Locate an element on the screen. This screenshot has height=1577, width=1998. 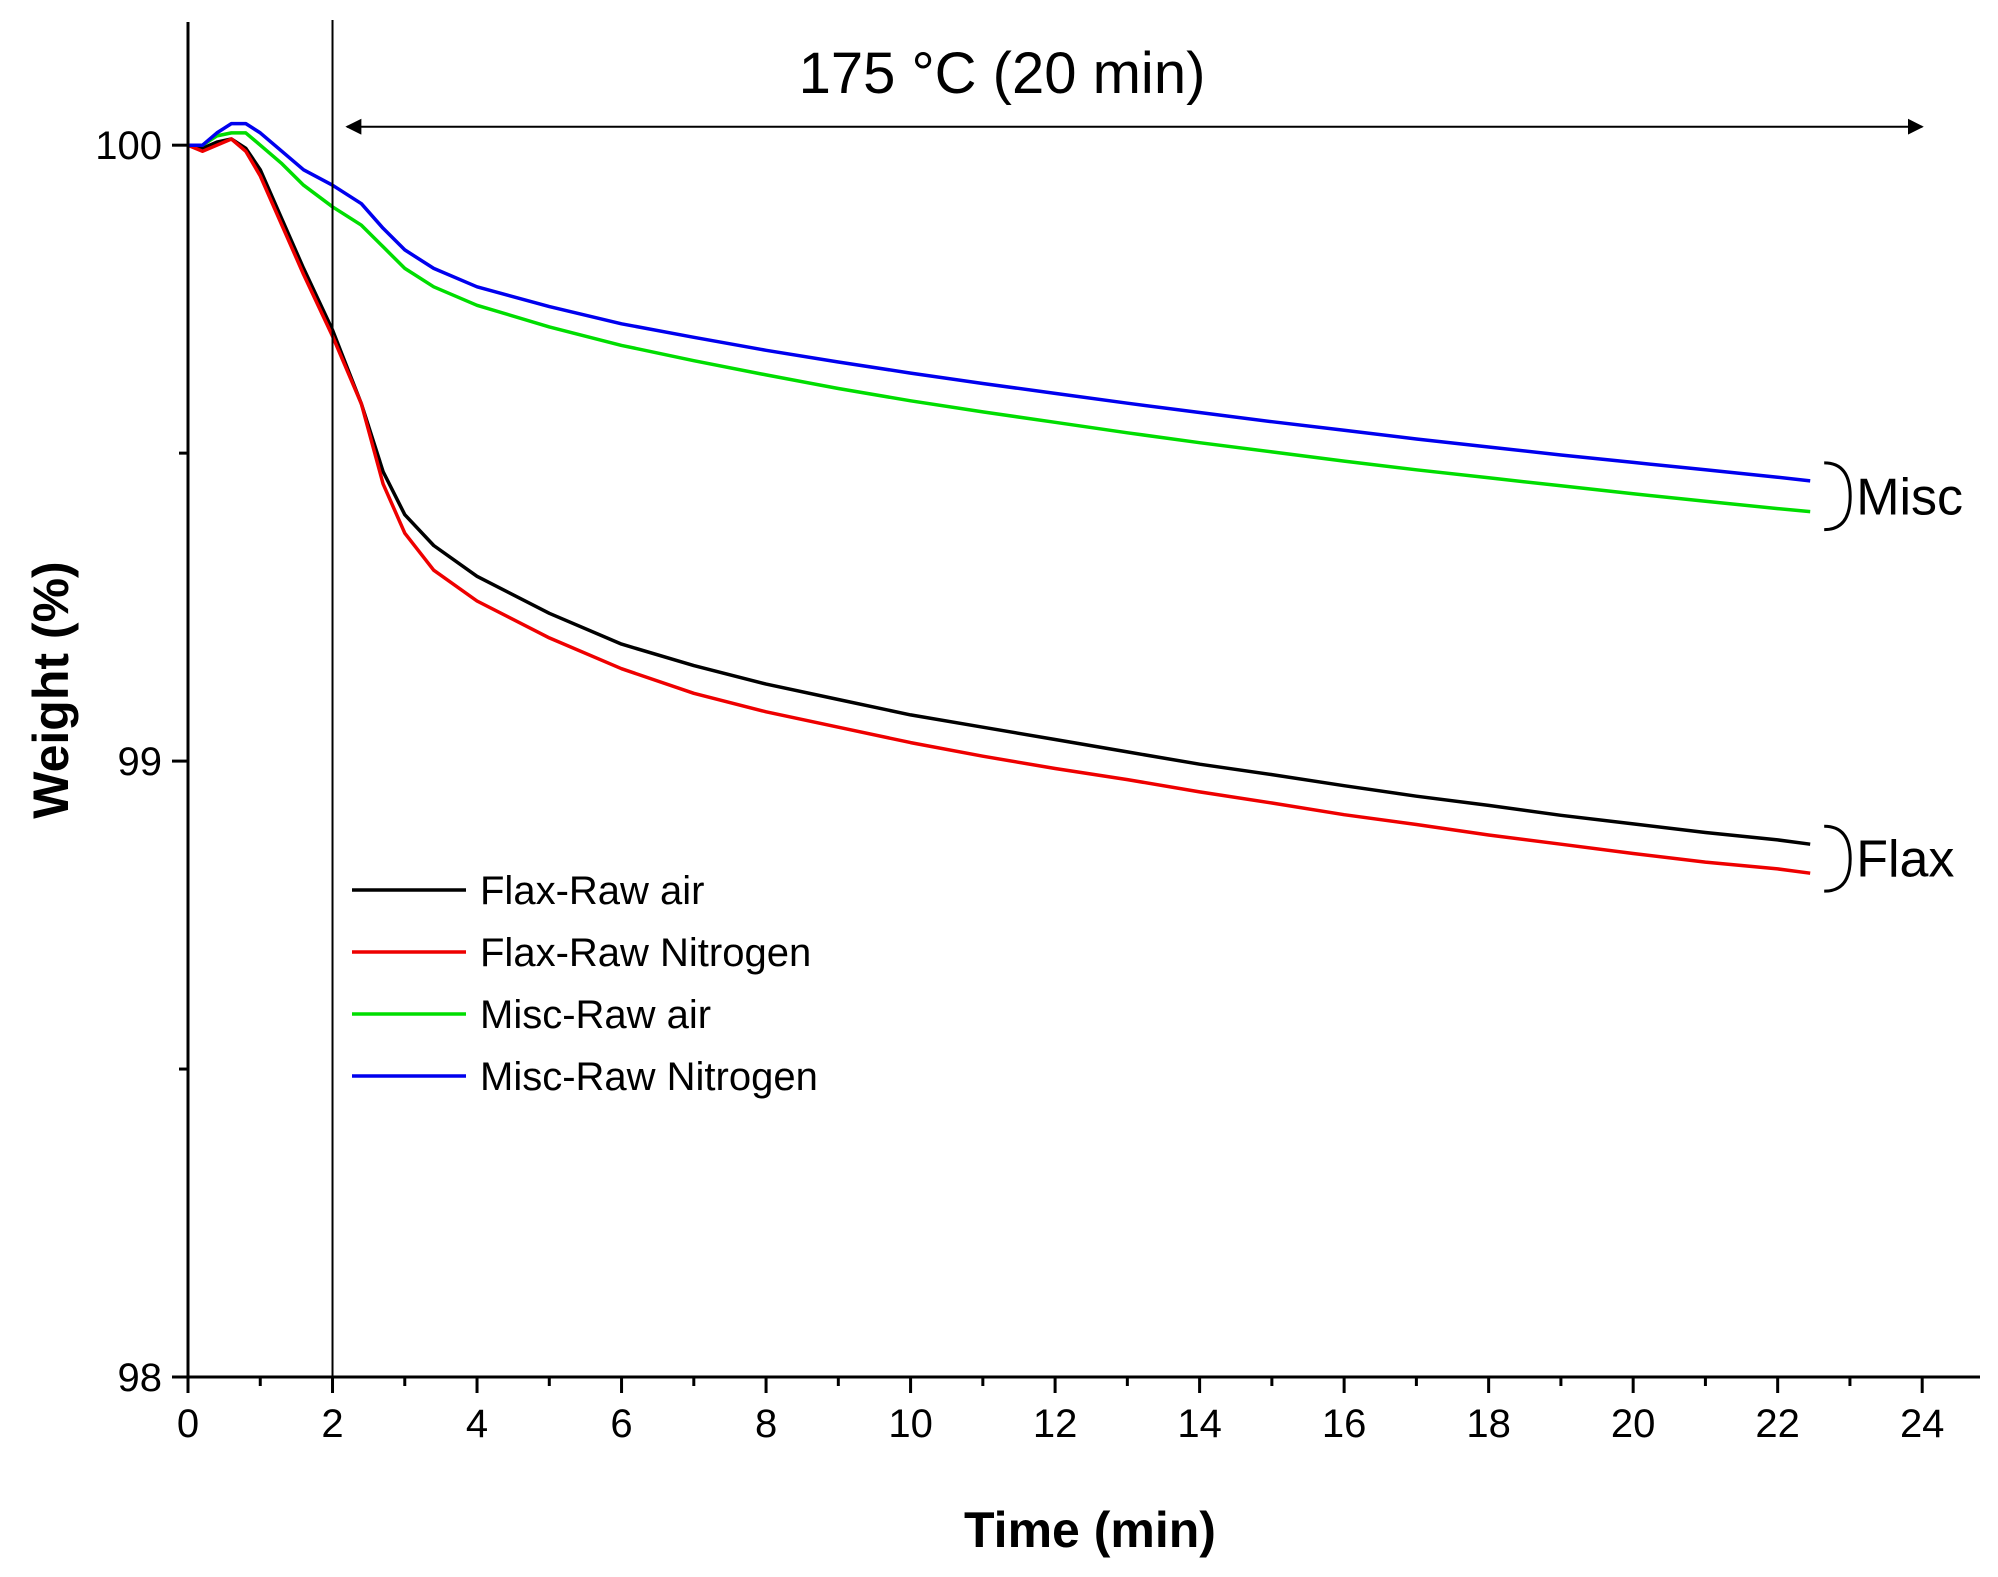
x-tick-label: 18 is located at coordinates (1488, 1424).